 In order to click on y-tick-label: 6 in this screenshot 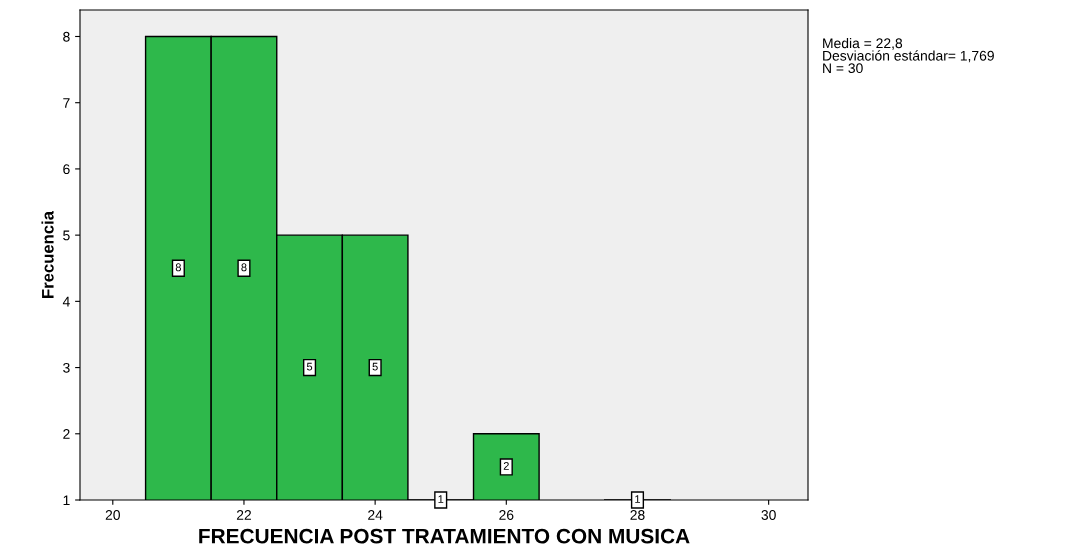, I will do `click(66, 169)`.